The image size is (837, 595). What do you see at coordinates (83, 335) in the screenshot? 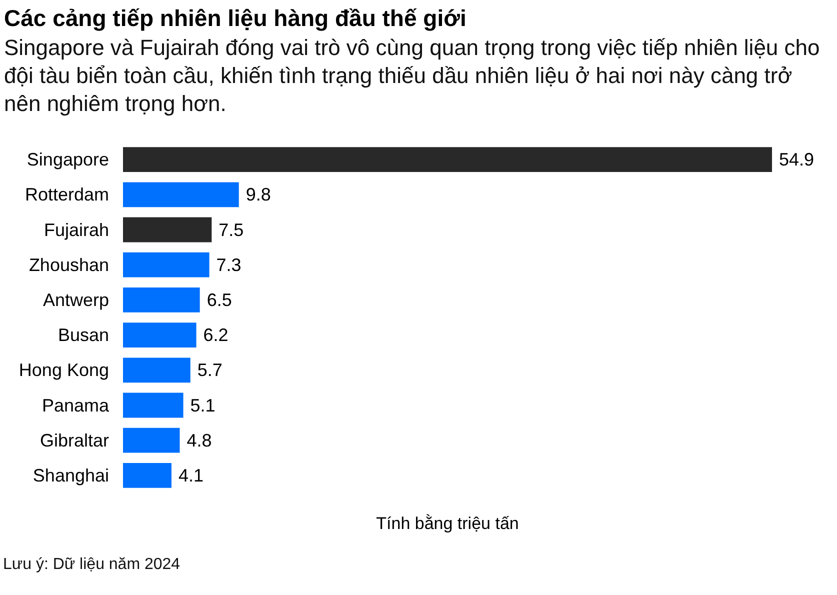
I see `y-tick-label: Busan` at bounding box center [83, 335].